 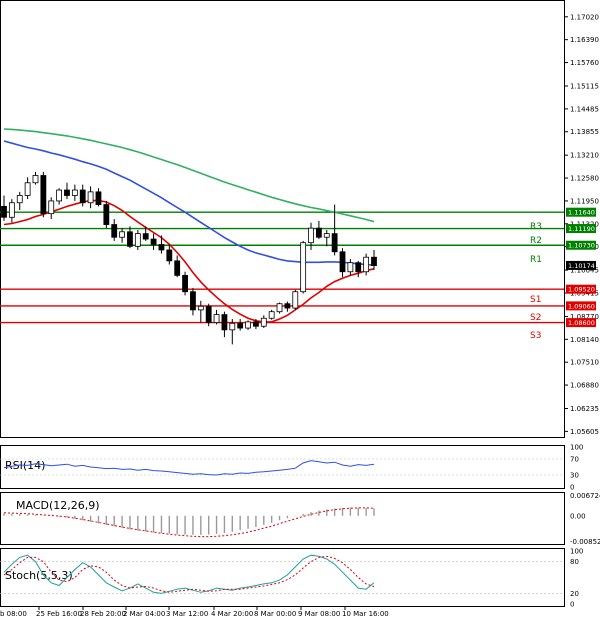 I want to click on level-name-s1: S1, so click(x=535, y=300).